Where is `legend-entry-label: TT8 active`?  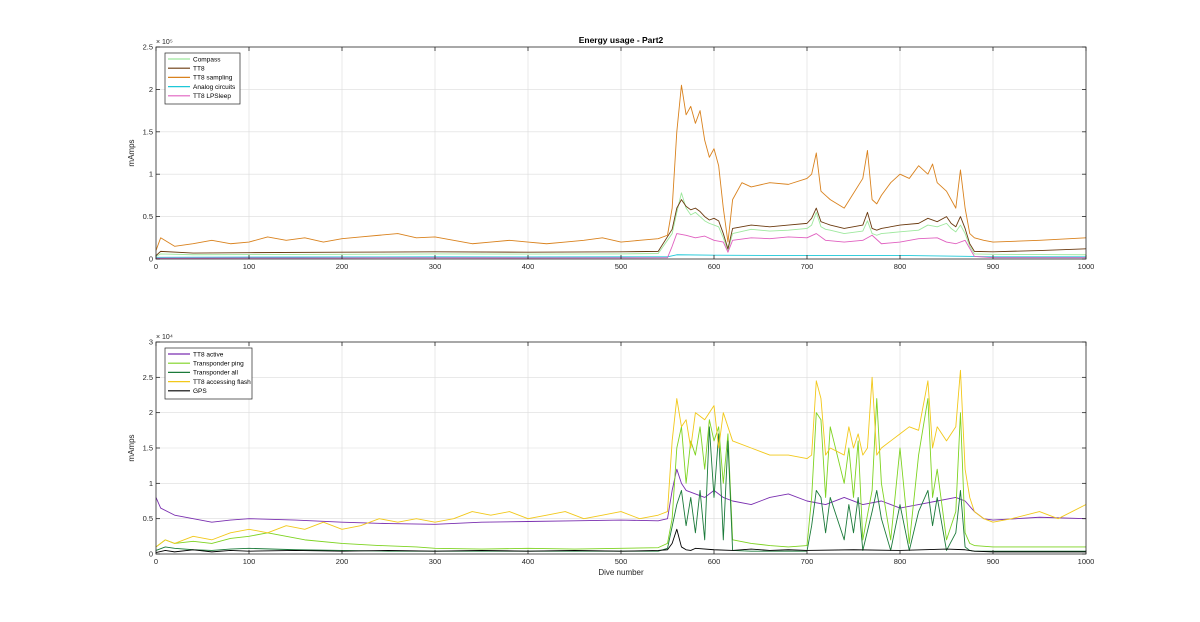
legend-entry-label: TT8 active is located at coordinates (208, 354).